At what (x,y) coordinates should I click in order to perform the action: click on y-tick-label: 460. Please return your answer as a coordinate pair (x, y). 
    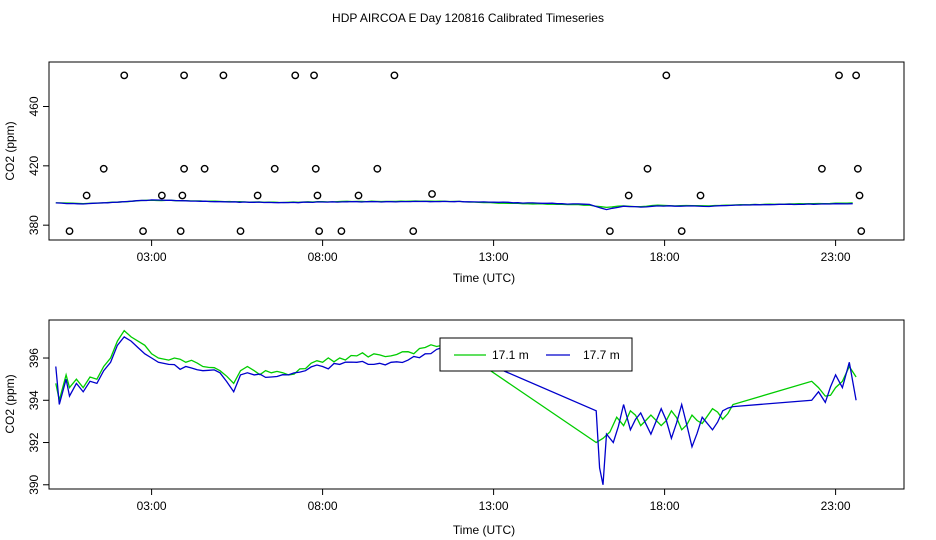
    Looking at the image, I should click on (34, 106).